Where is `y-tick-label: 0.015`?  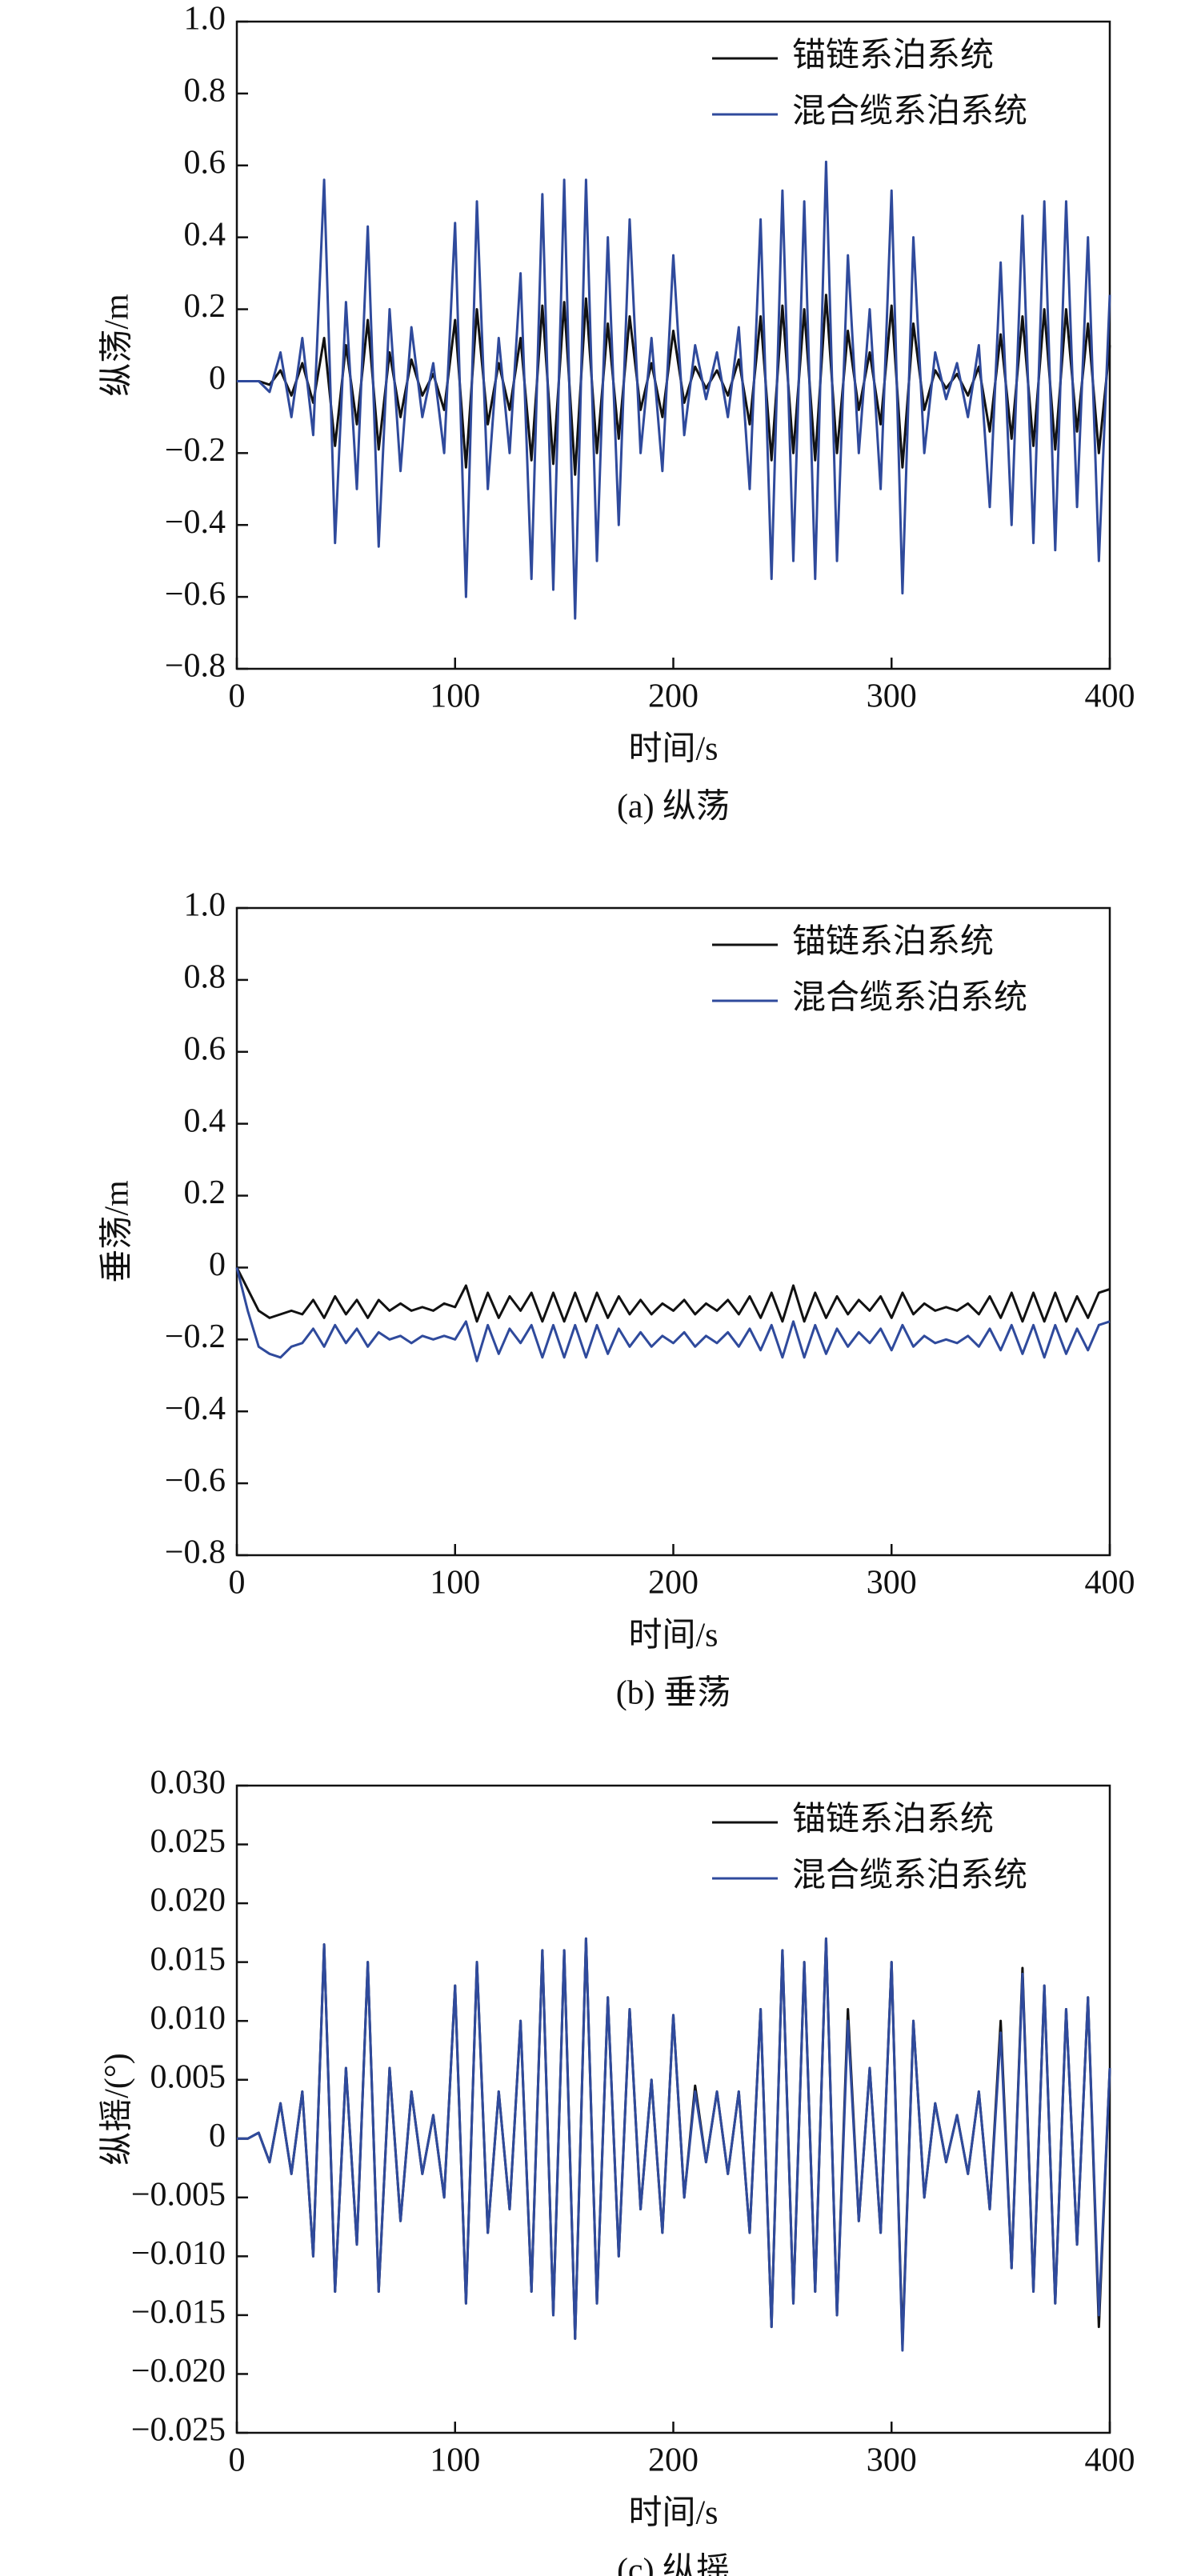
y-tick-label: 0.015 is located at coordinates (188, 1959).